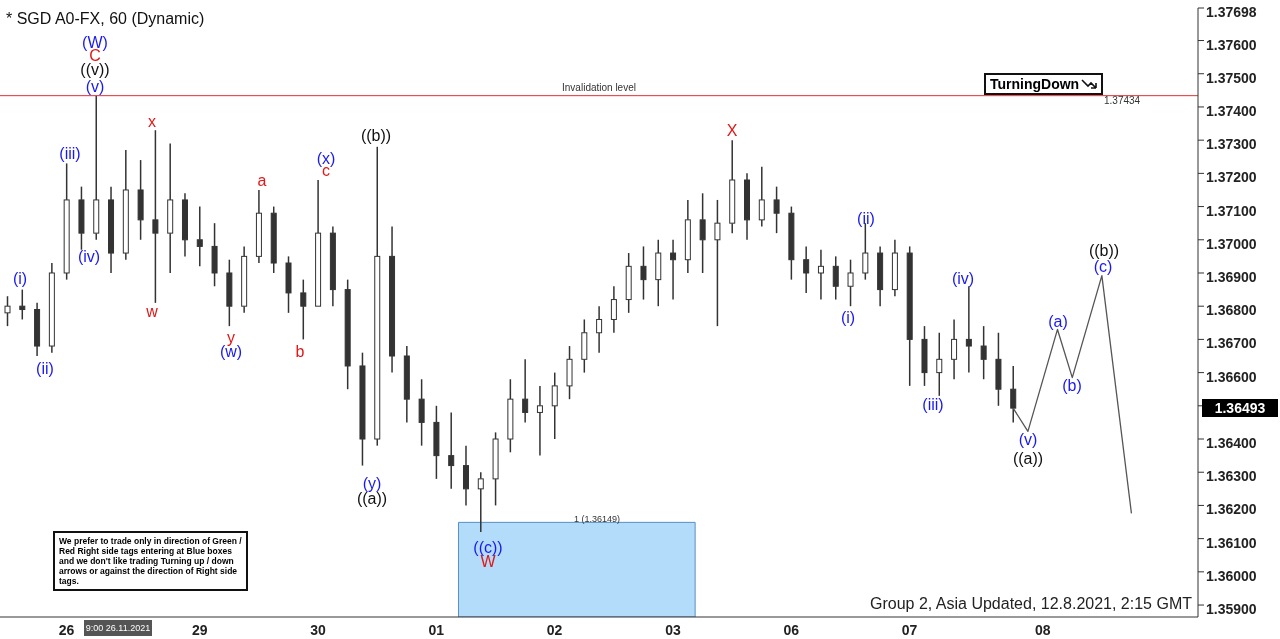  What do you see at coordinates (1231, 177) in the screenshot?
I see `y-tick-label: 1.37200` at bounding box center [1231, 177].